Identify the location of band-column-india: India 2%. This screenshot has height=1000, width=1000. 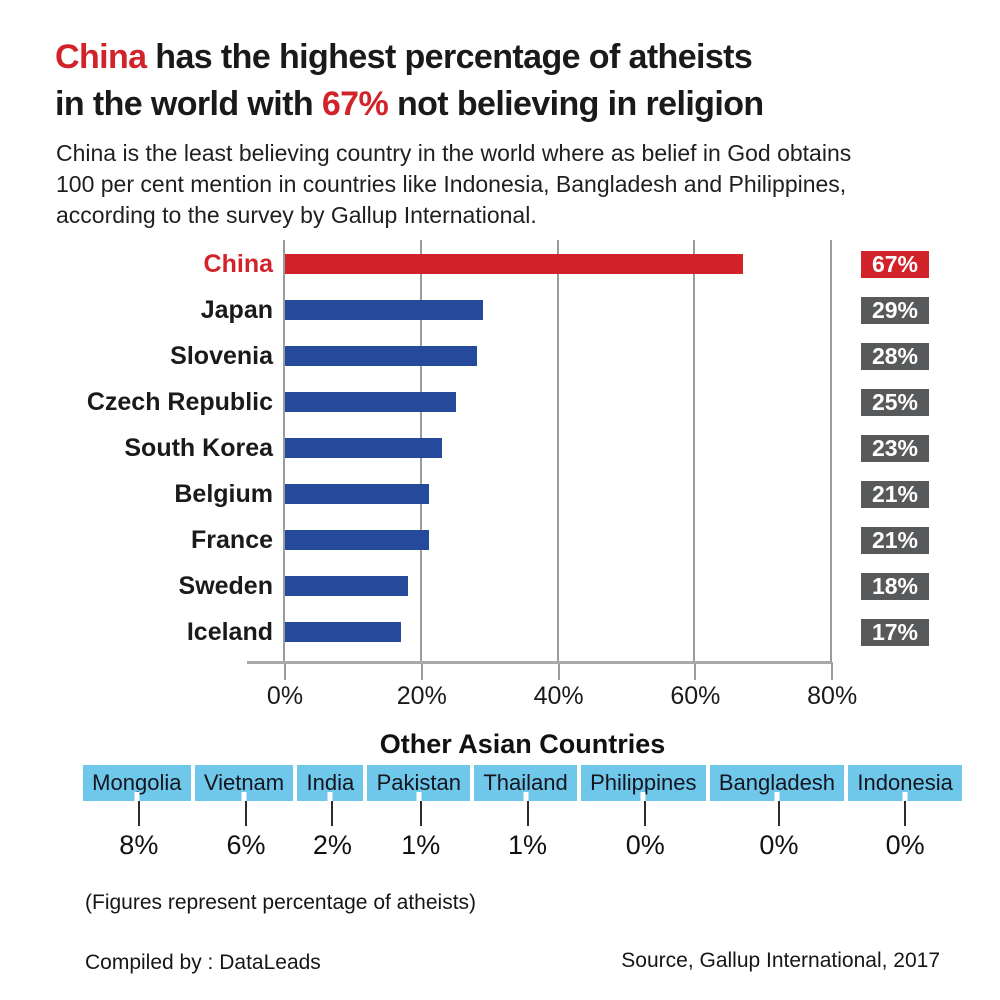
(332, 813).